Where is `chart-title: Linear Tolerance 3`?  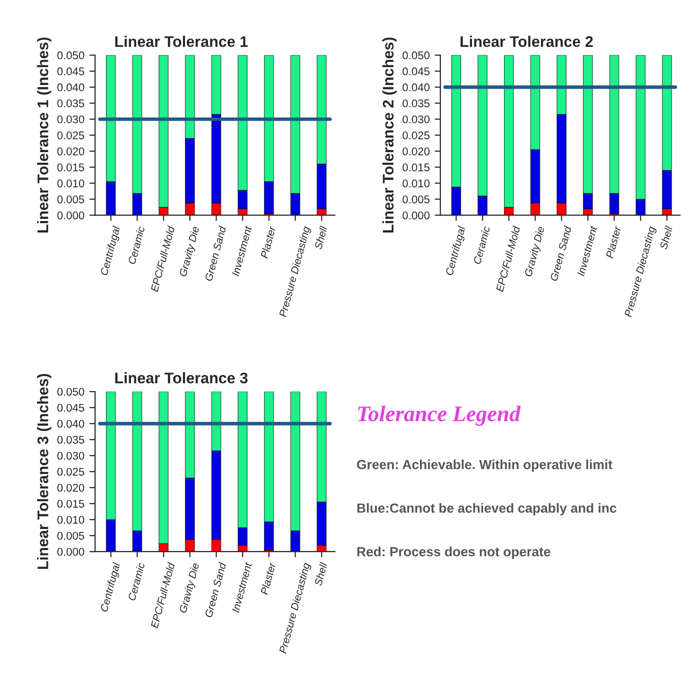
chart-title: Linear Tolerance 3 is located at coordinates (181, 378).